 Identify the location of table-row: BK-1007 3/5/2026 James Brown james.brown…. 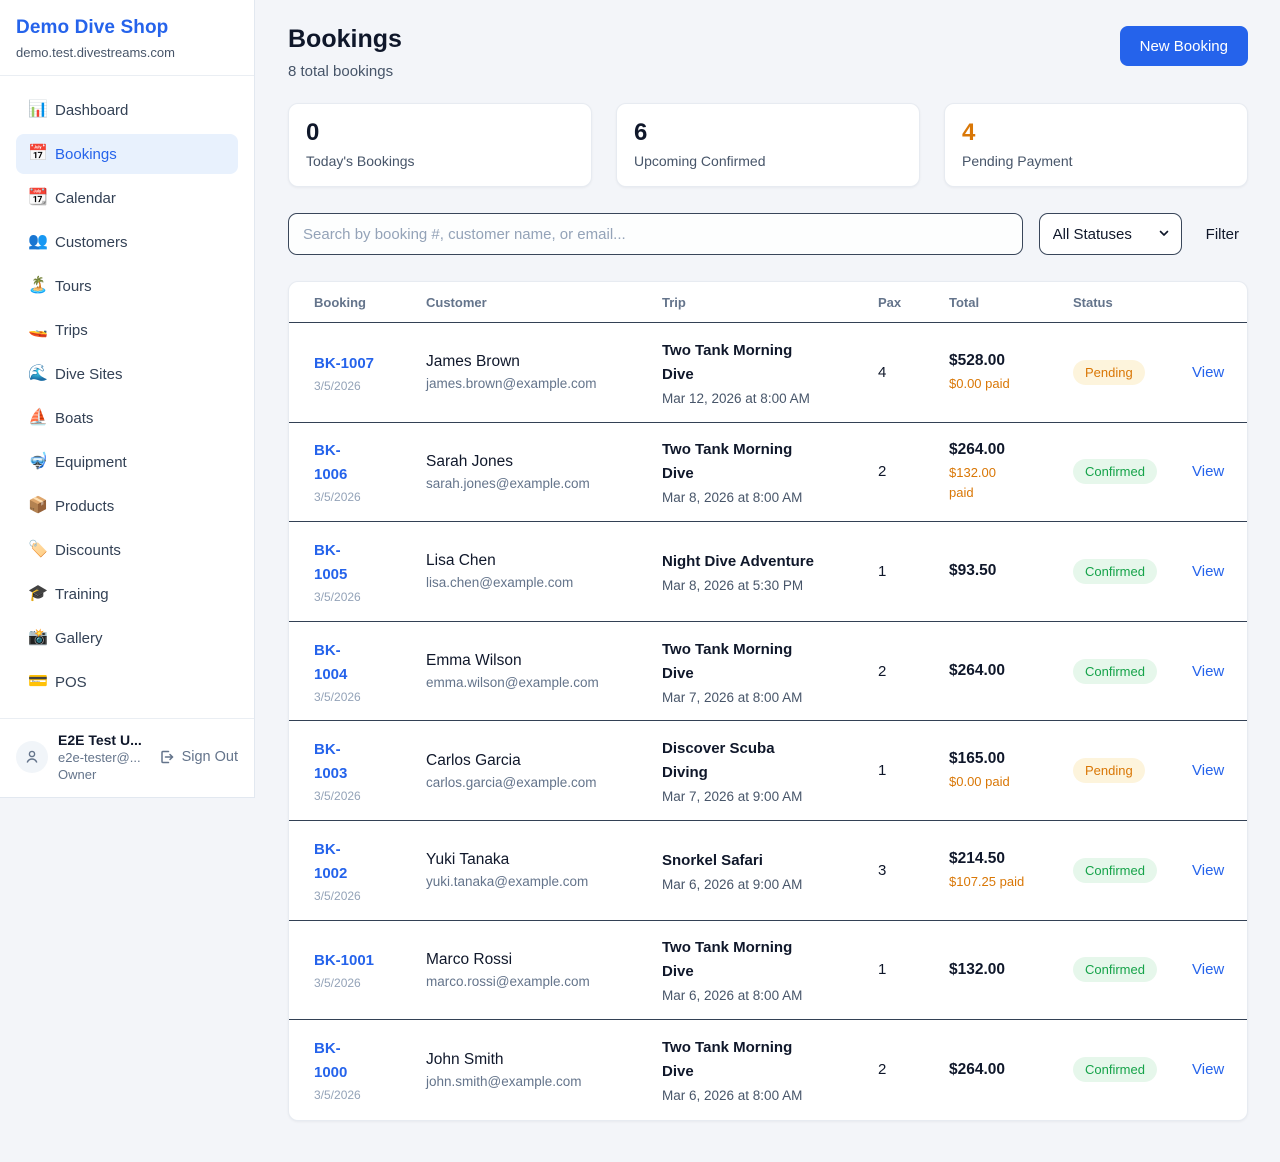
(768, 373).